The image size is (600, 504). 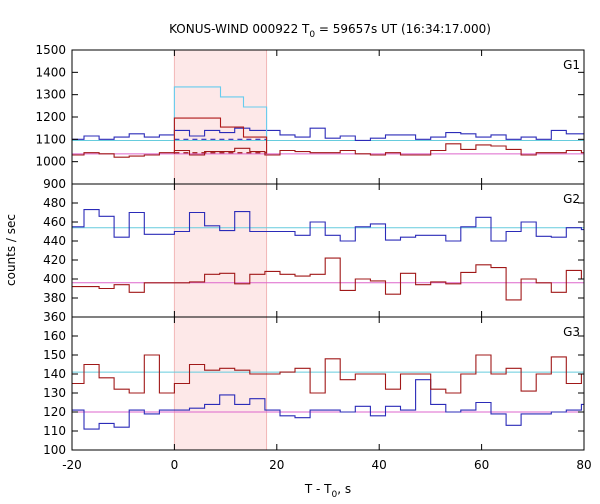 I want to click on panel-label: G2, so click(x=571, y=199).